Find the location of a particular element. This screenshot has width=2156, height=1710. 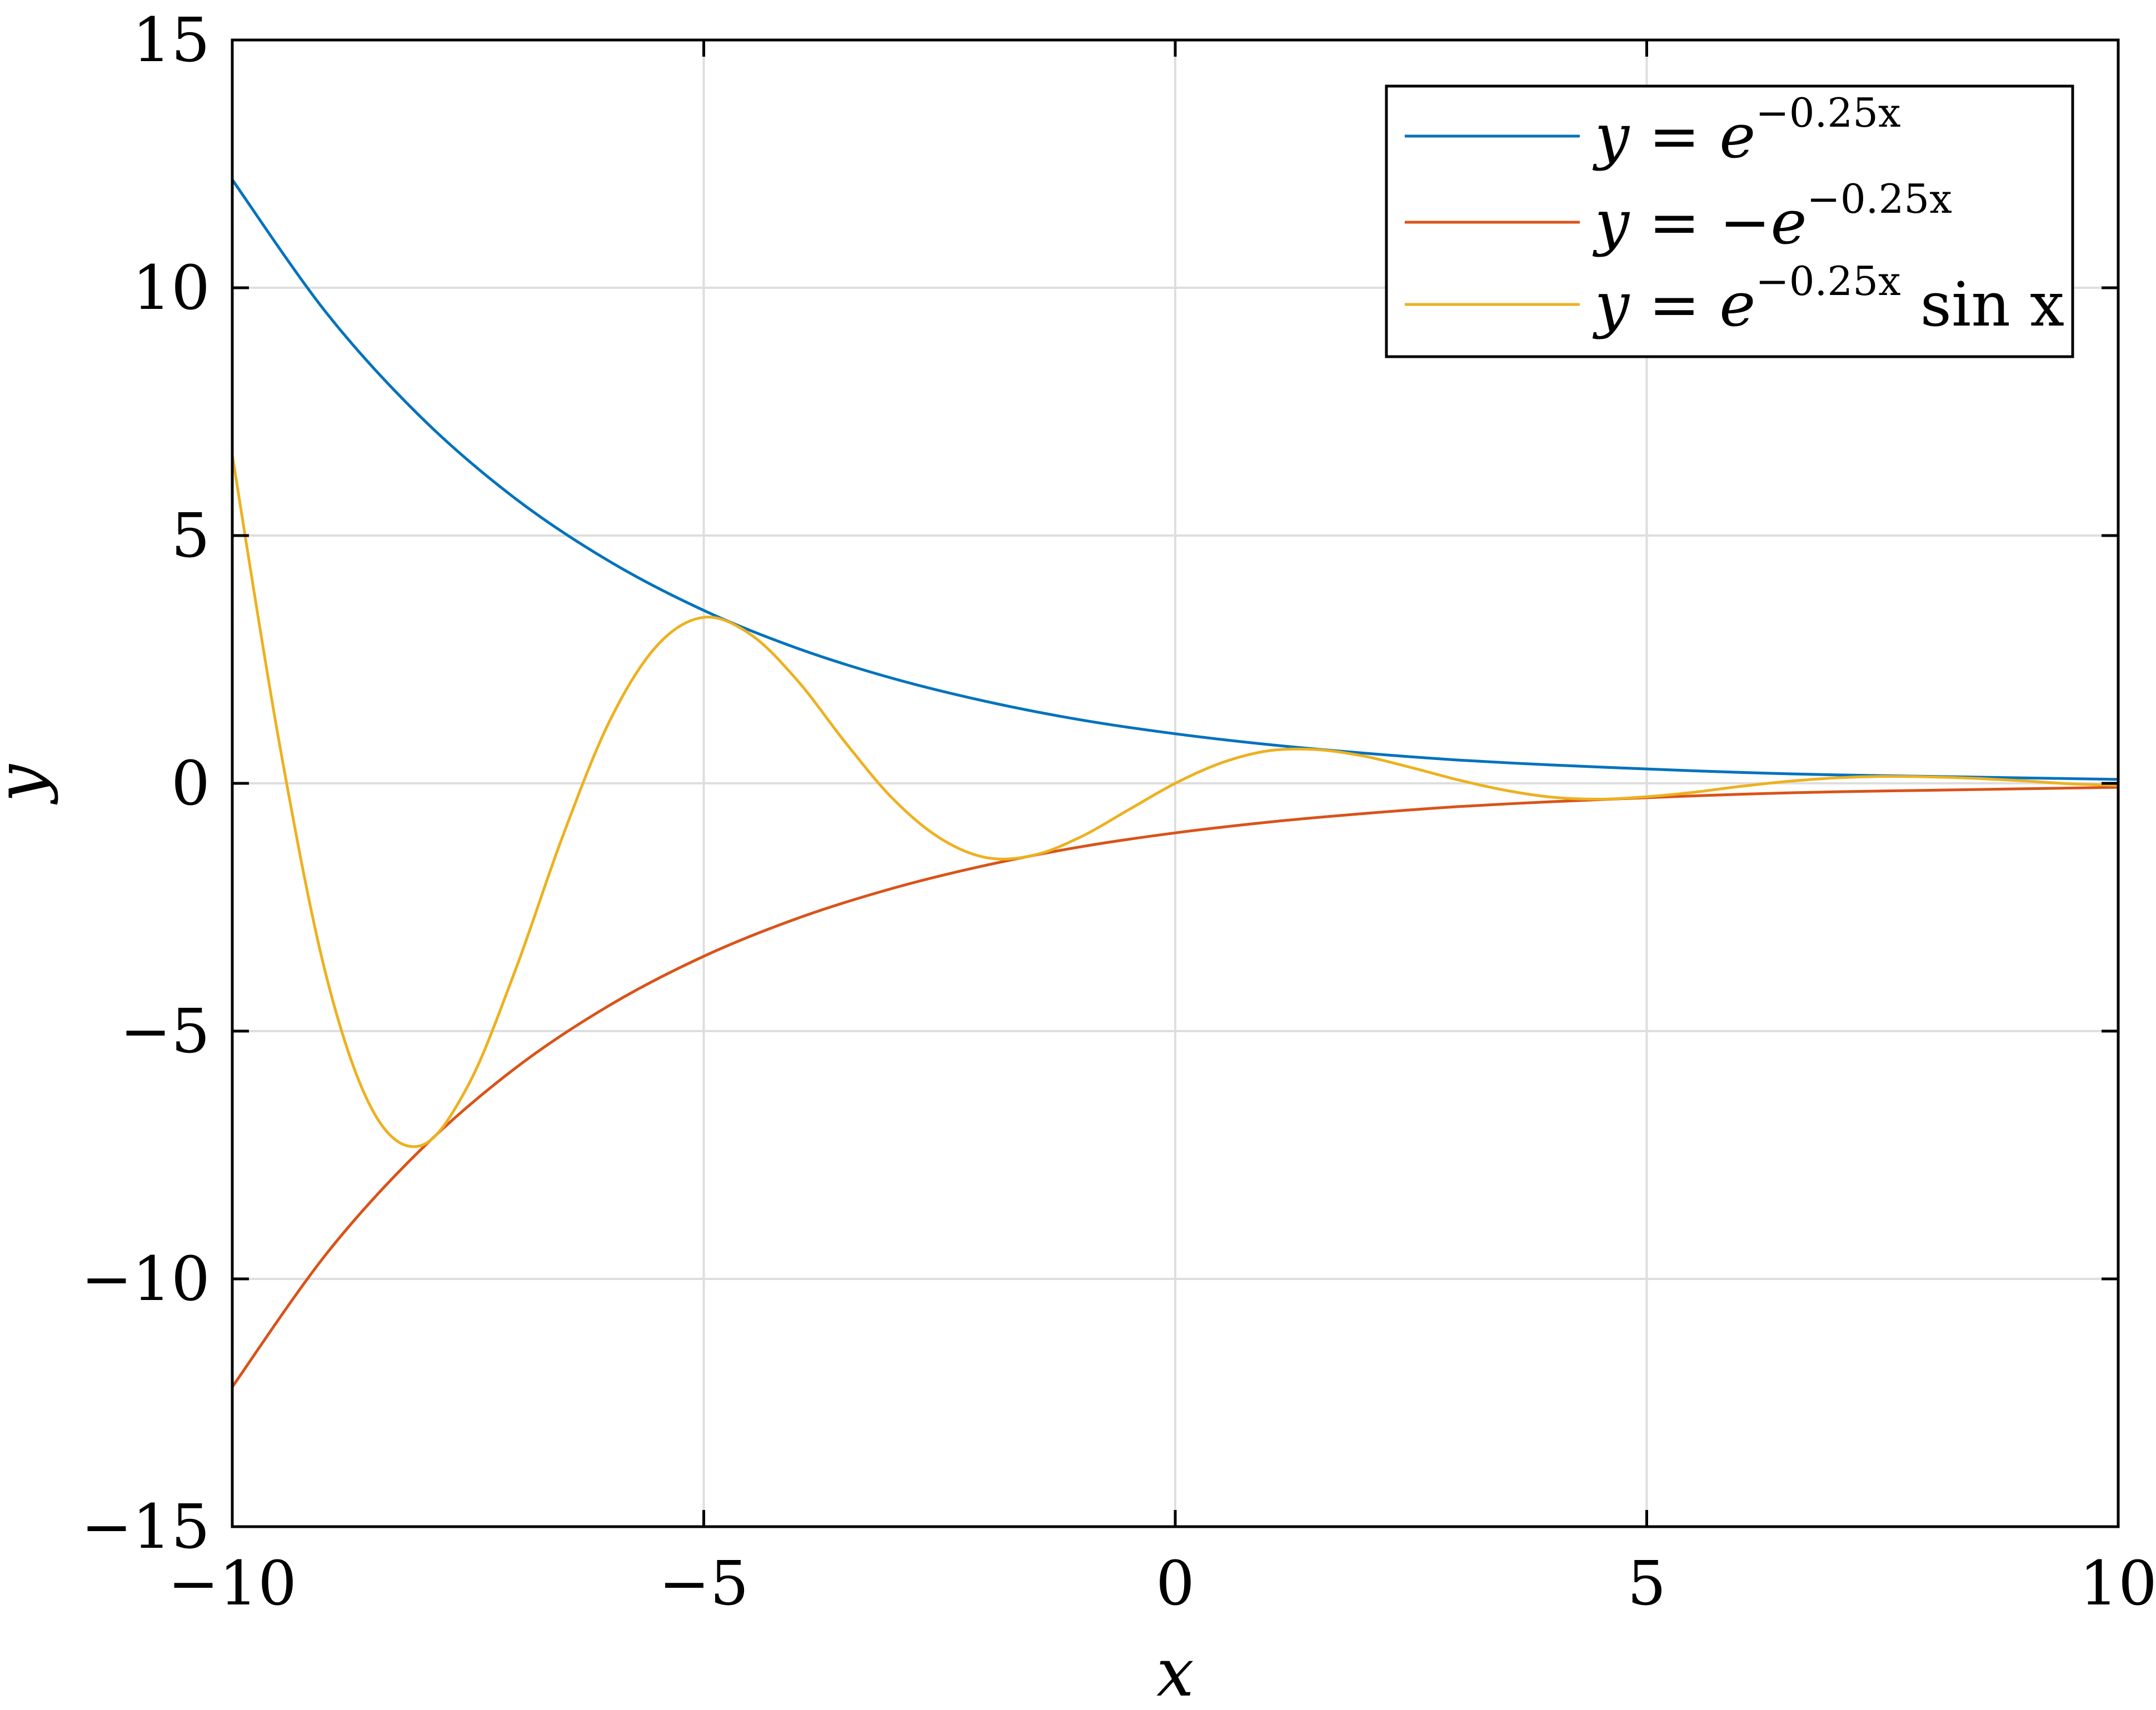

x-tick-label: −10 is located at coordinates (232, 1584).